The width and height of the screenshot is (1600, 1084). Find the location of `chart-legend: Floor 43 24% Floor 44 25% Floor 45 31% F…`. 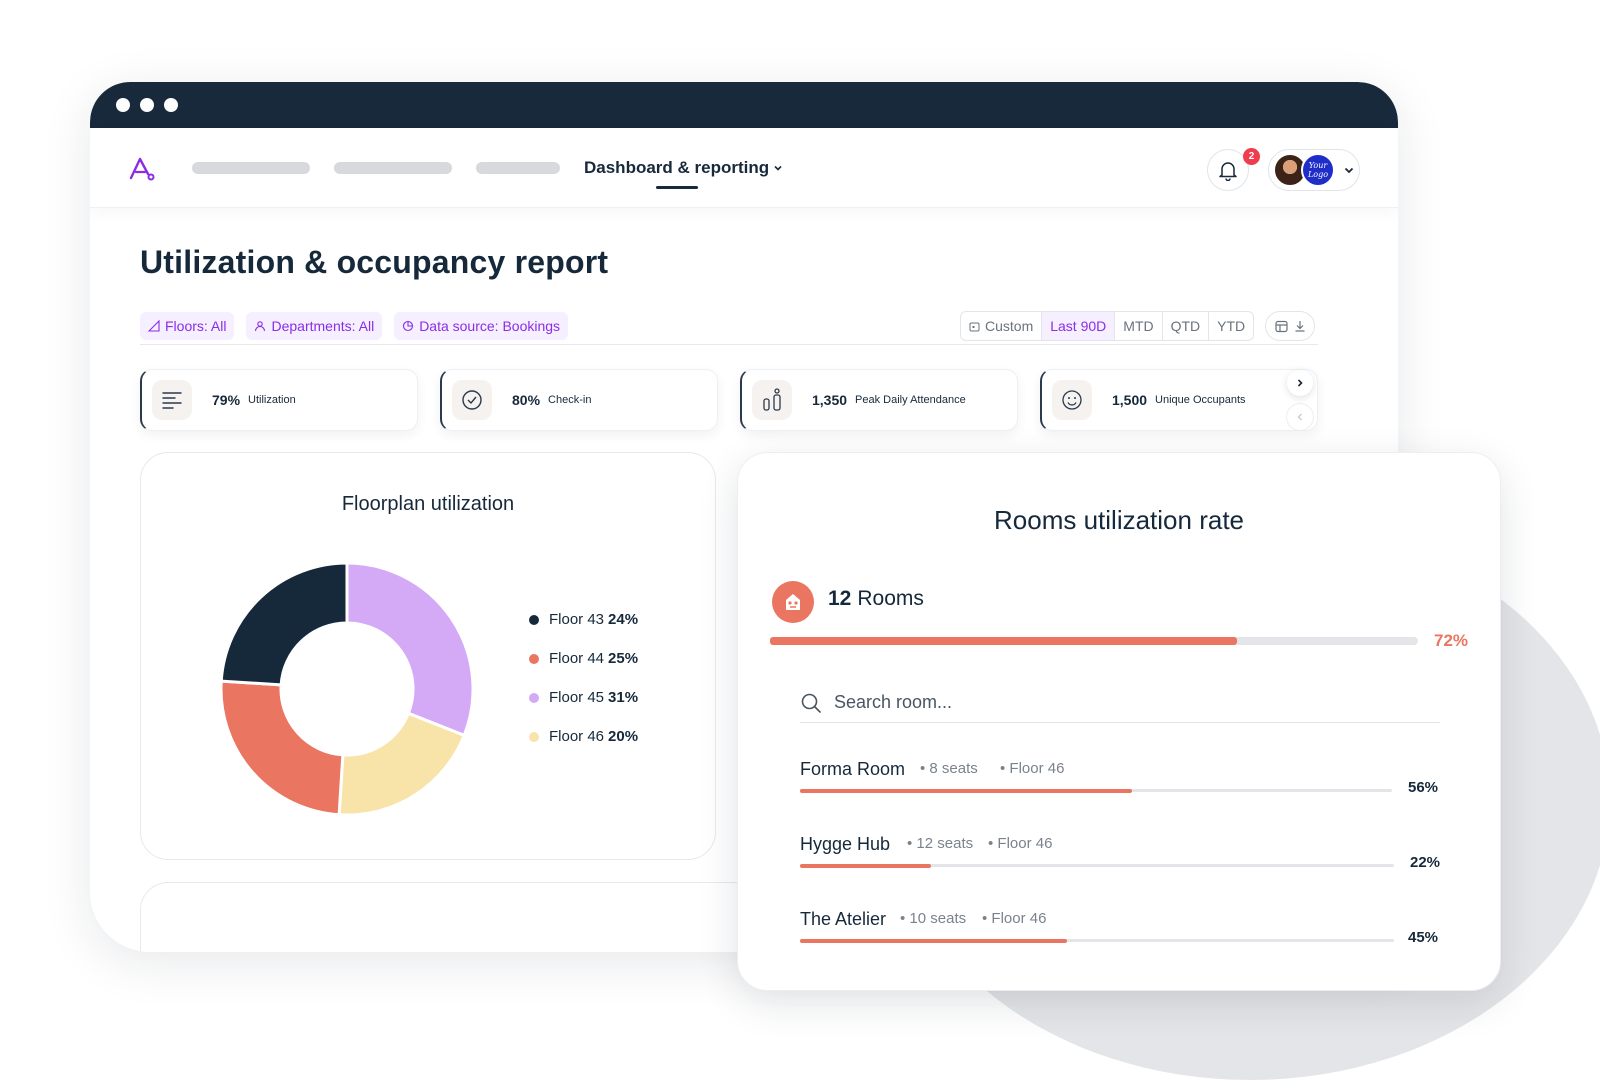

chart-legend: Floor 43 24% Floor 44 25% Floor 45 31% F… is located at coordinates (583, 678).